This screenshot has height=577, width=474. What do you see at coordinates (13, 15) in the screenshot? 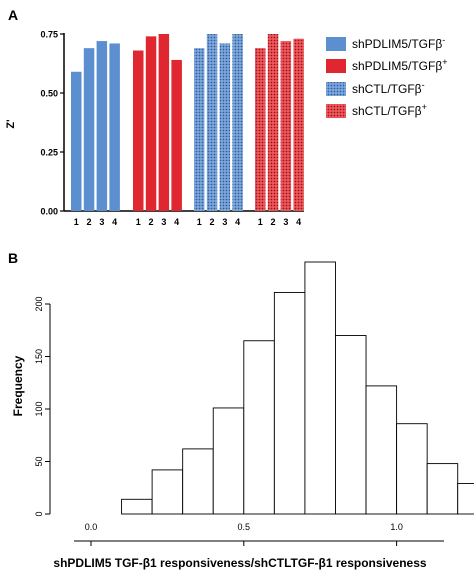
I see `panel-a-label: A` at bounding box center [13, 15].